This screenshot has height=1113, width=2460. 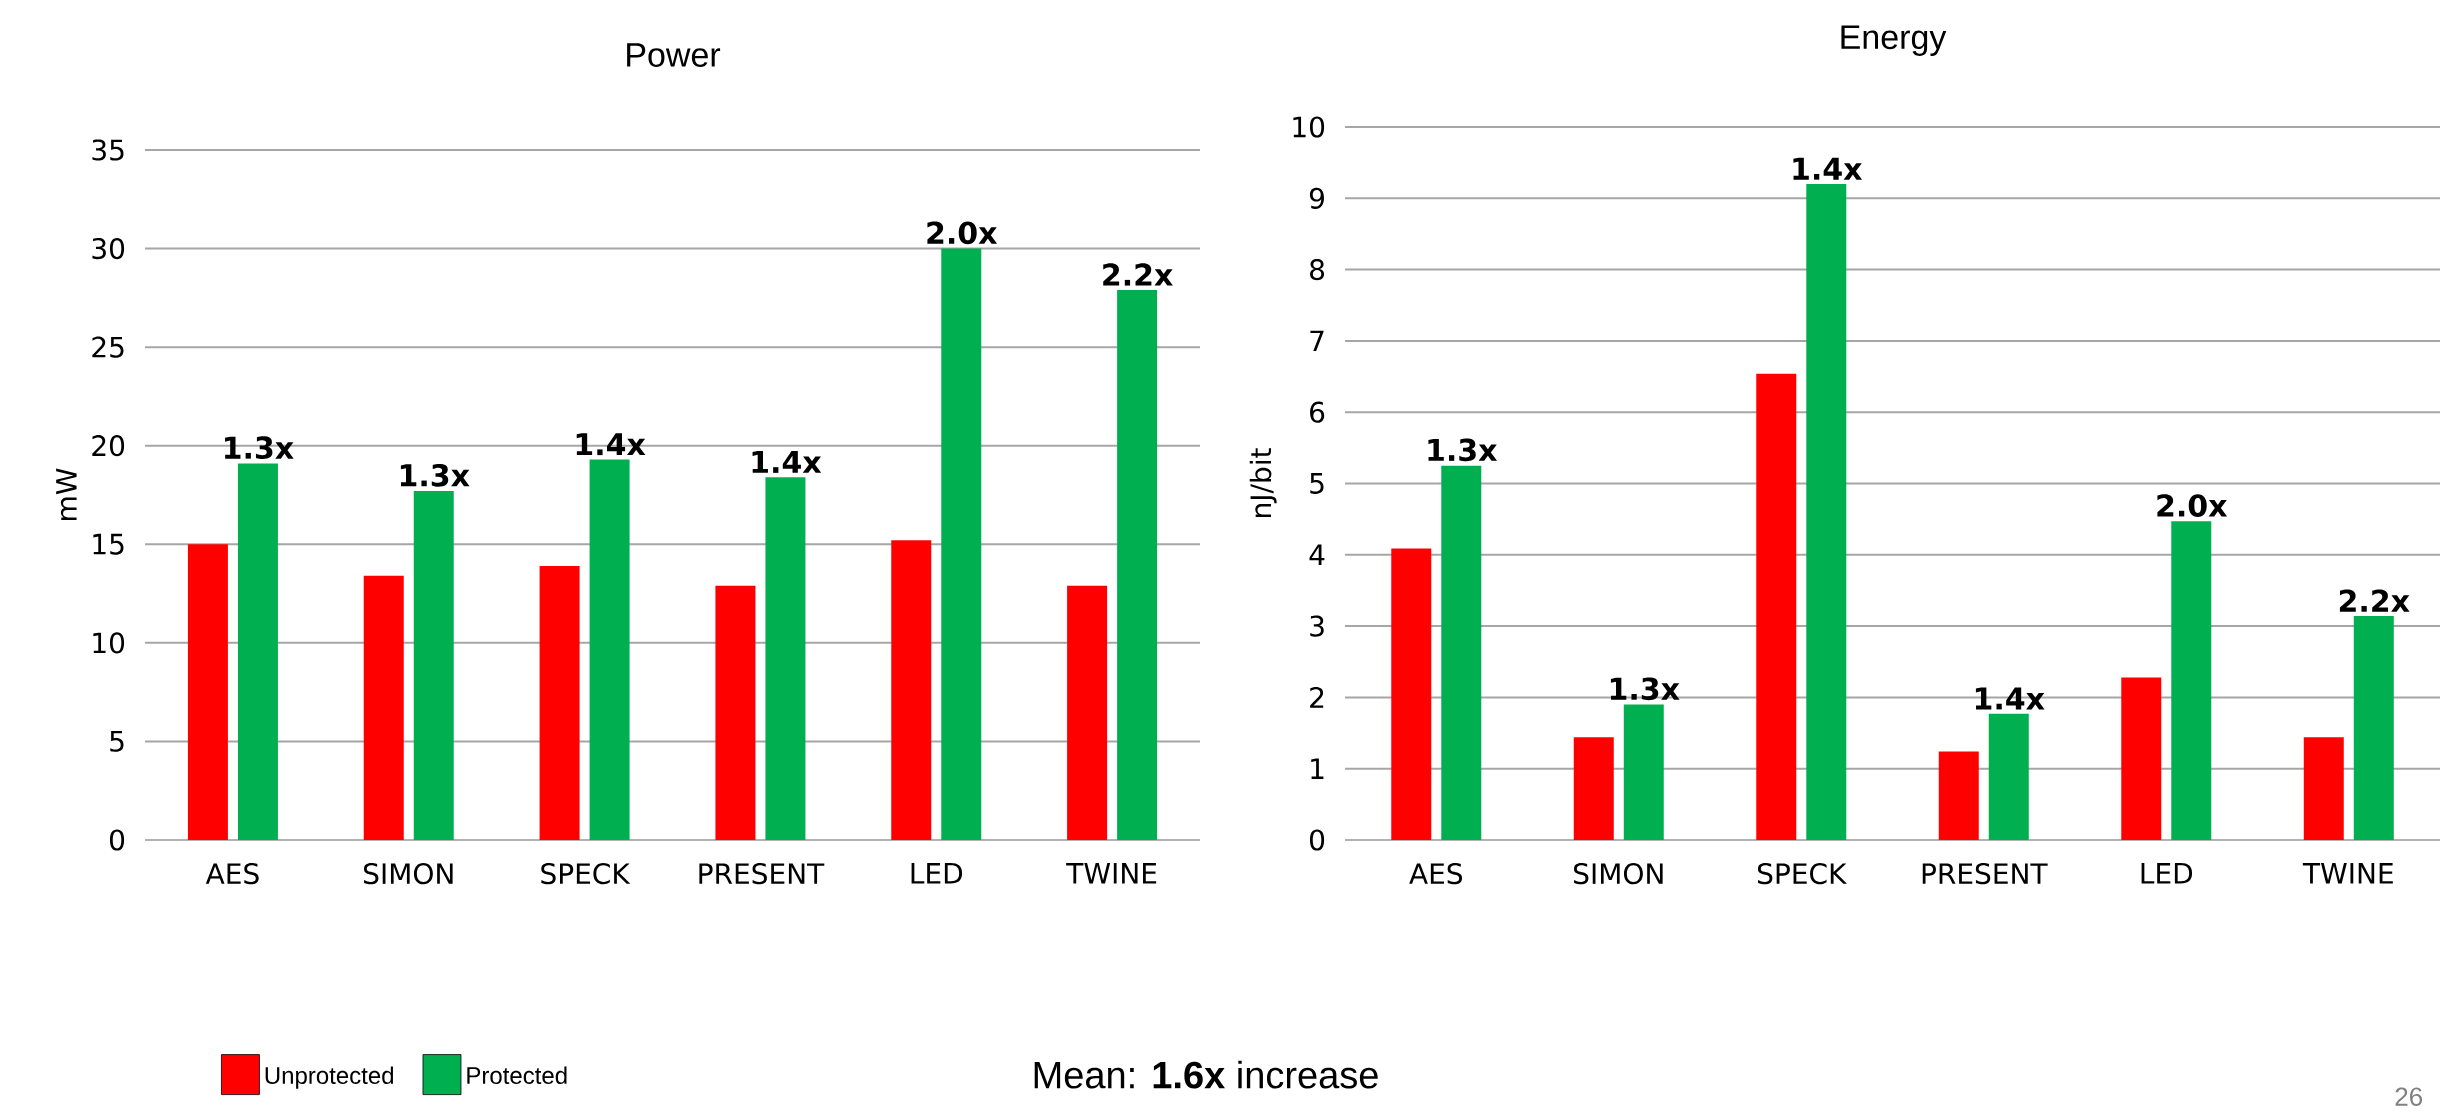 What do you see at coordinates (1263, 482) in the screenshot?
I see `y-axis-title: nJ/bit` at bounding box center [1263, 482].